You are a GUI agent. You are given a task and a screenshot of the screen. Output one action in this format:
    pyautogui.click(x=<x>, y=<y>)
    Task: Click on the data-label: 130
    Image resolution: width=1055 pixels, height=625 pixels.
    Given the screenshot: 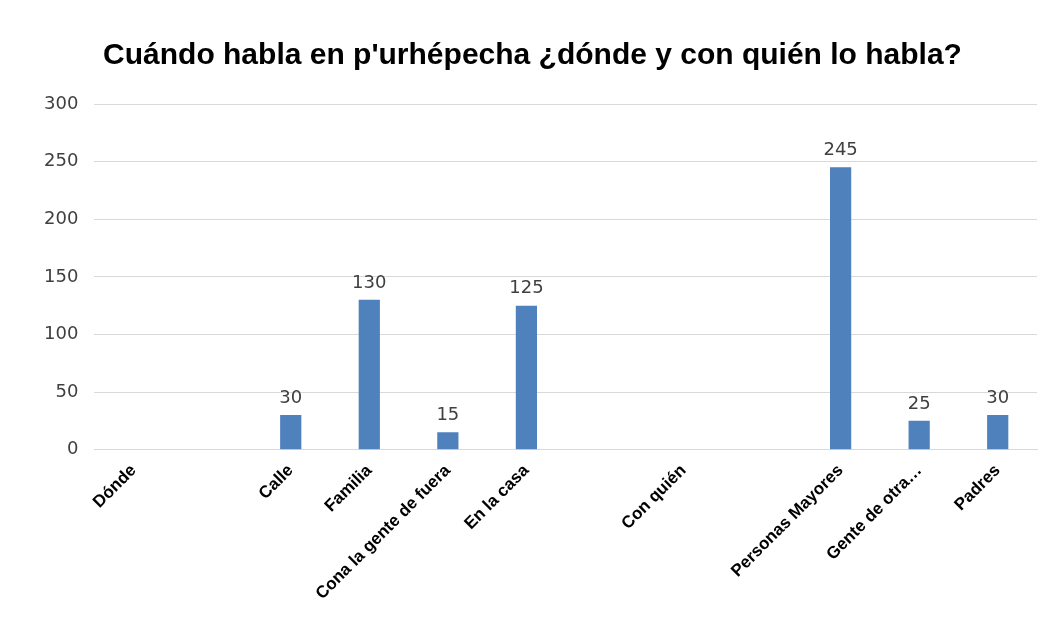 What is the action you would take?
    pyautogui.click(x=369, y=281)
    